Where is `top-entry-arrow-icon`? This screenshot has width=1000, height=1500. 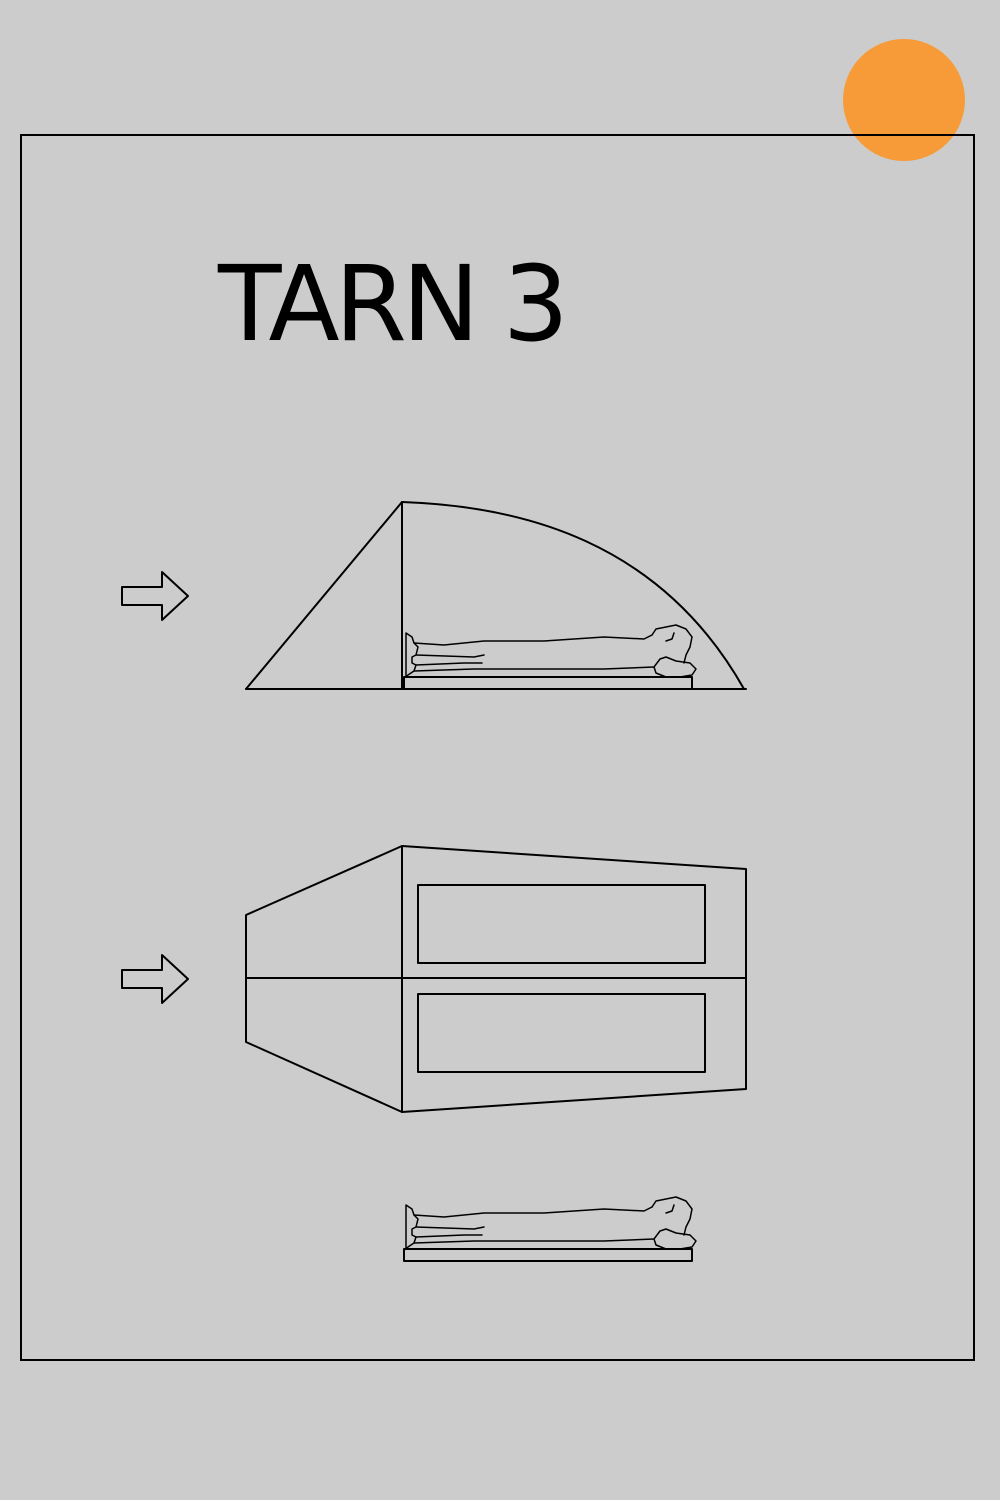 top-entry-arrow-icon is located at coordinates (155, 979).